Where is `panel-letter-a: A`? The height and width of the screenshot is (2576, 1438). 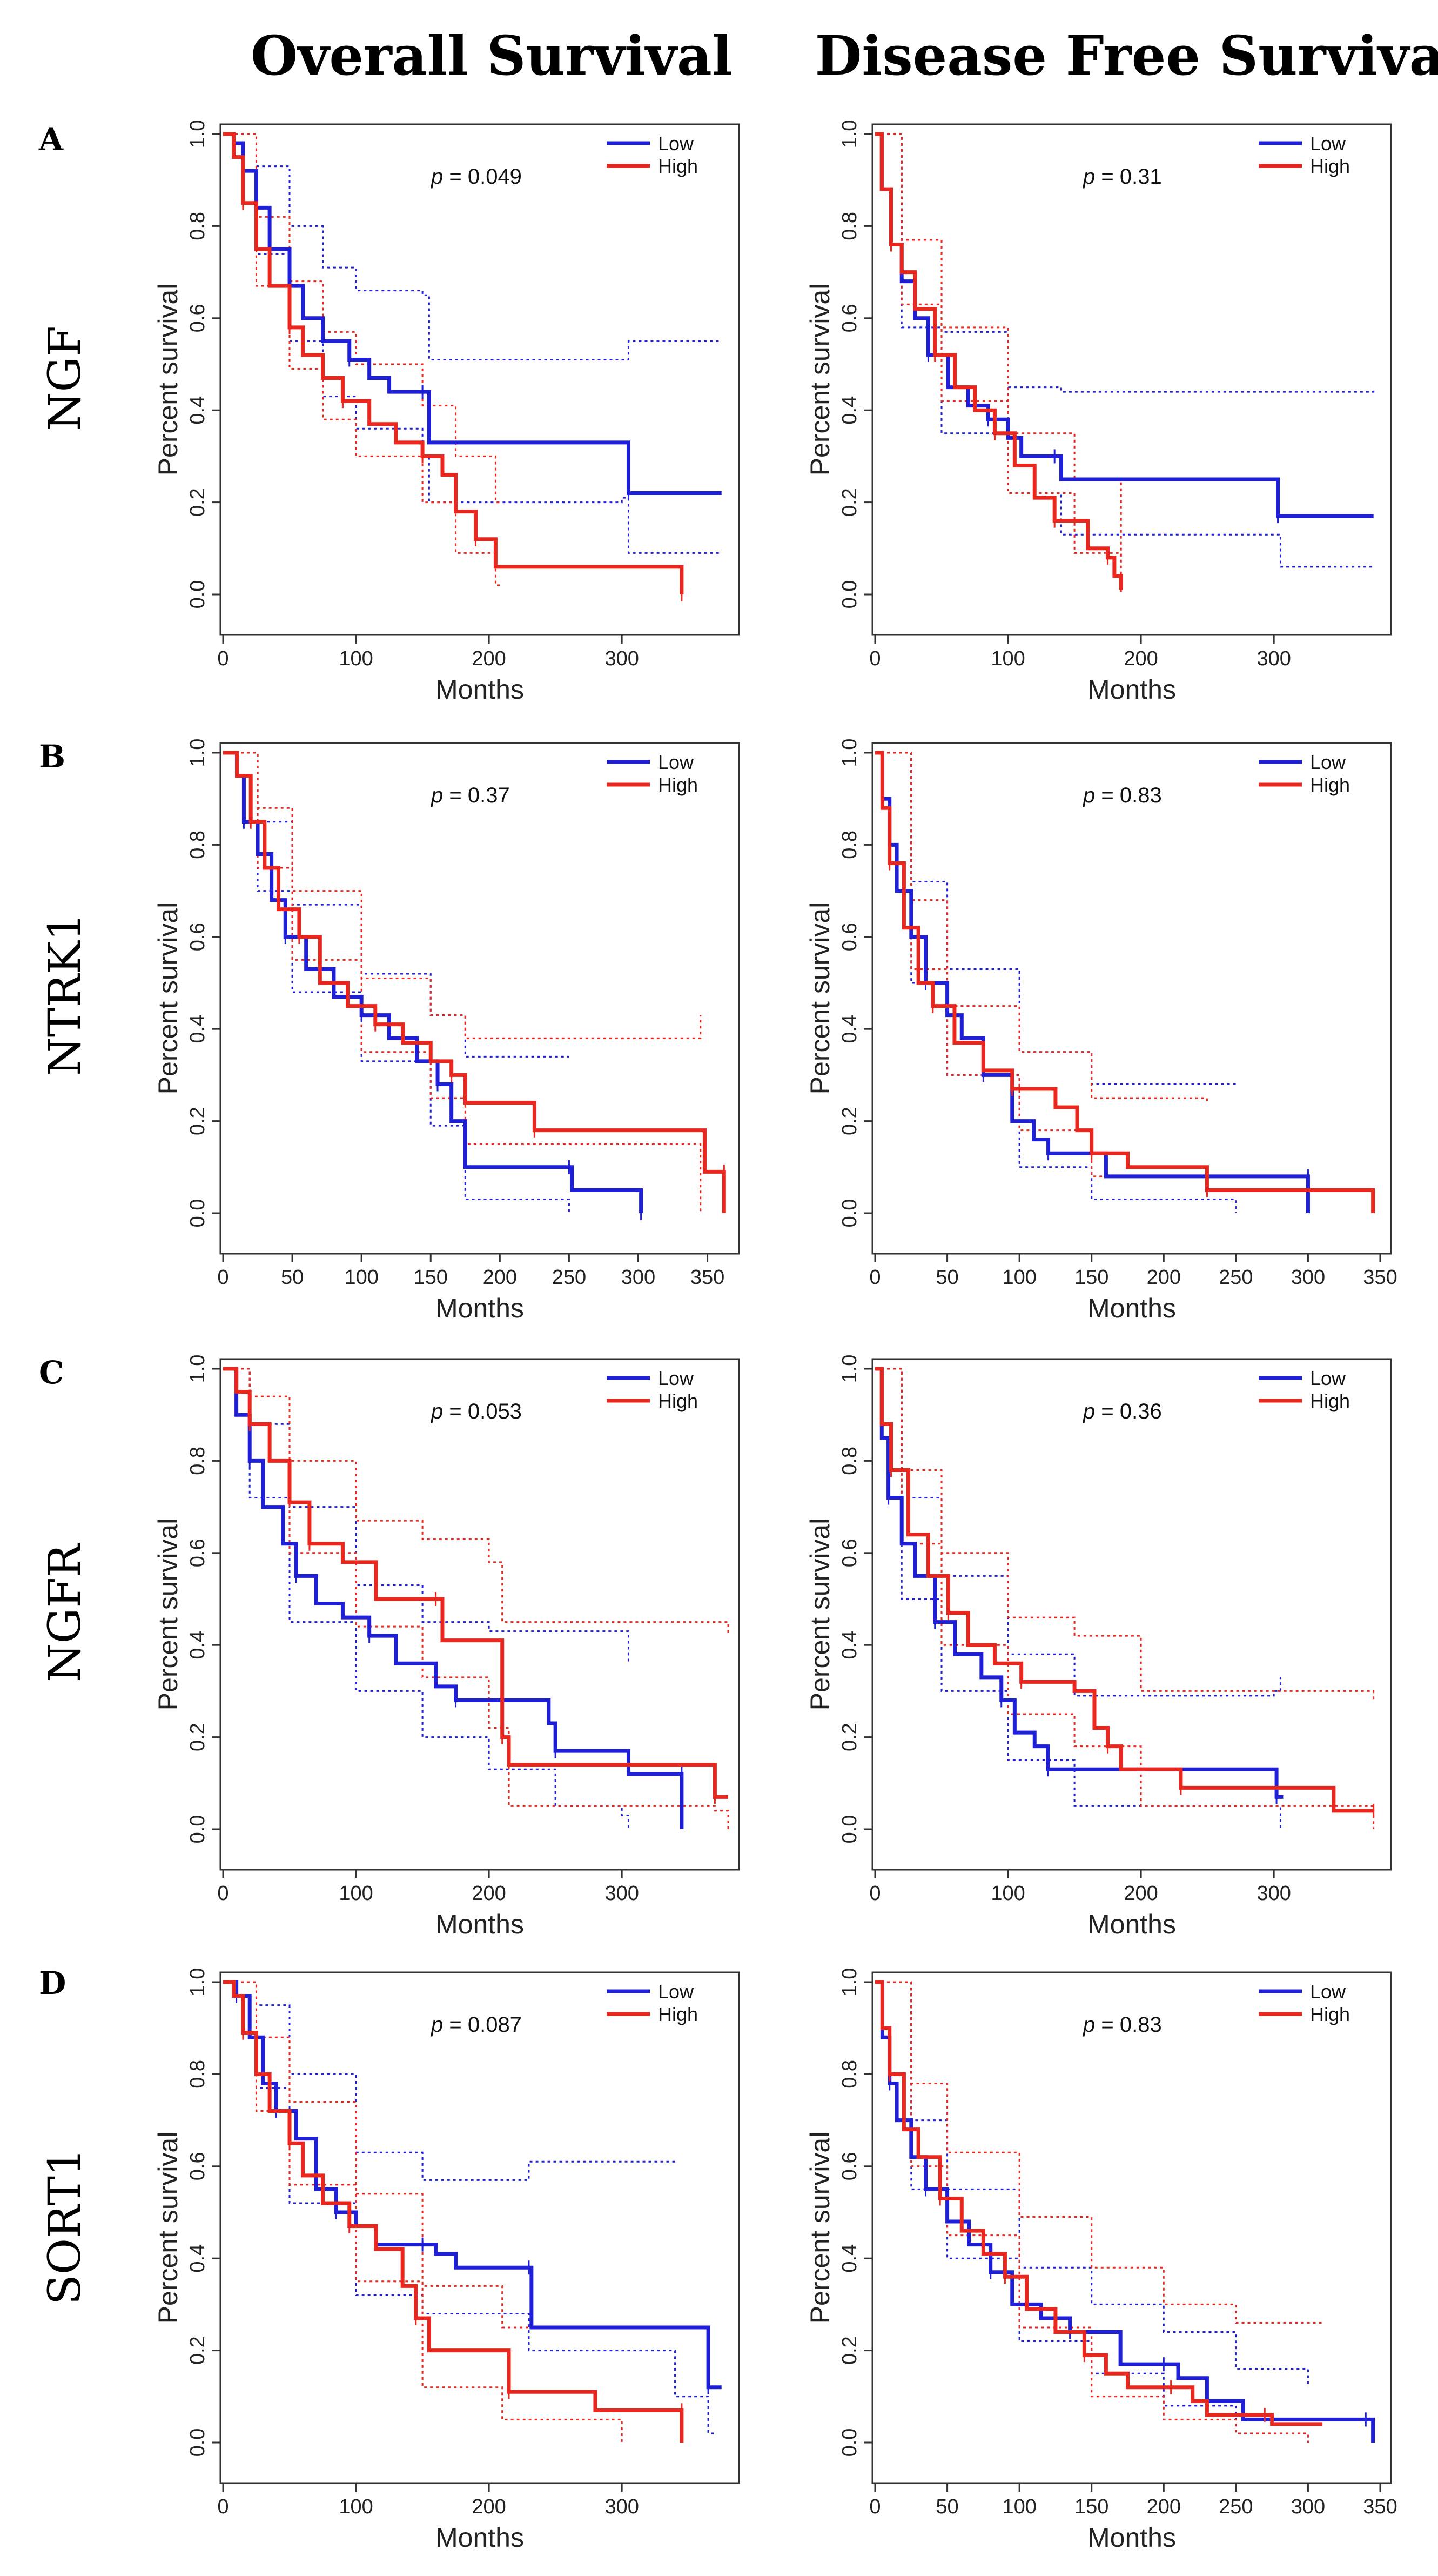
panel-letter-a: A is located at coordinates (51, 139).